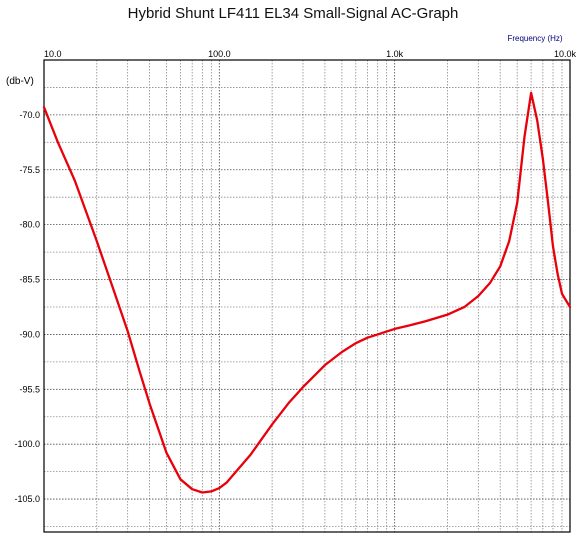 The height and width of the screenshot is (556, 578). What do you see at coordinates (27, 499) in the screenshot?
I see `y-tick-label: -105.0` at bounding box center [27, 499].